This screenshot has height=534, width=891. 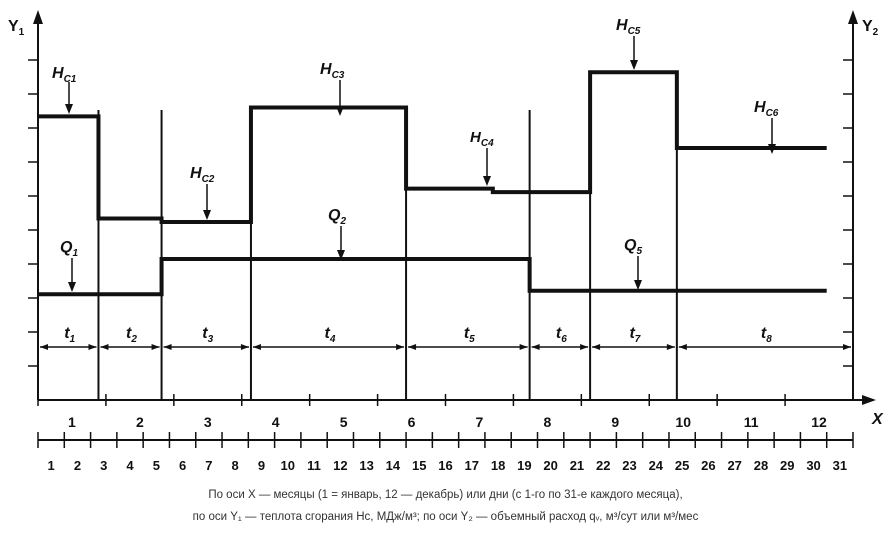 I want to click on month-tick-label: 3, so click(x=208, y=422).